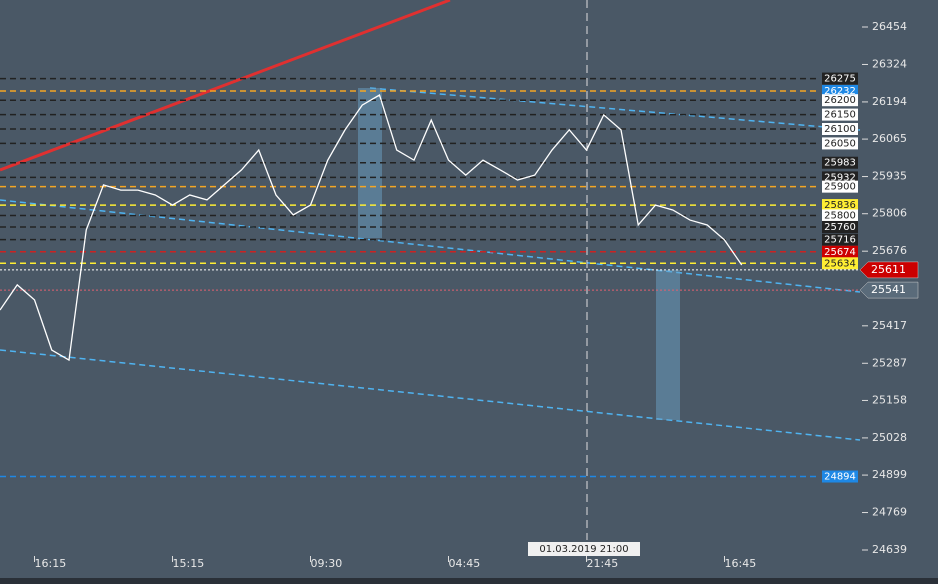 The width and height of the screenshot is (938, 584). Describe the element at coordinates (889, 213) in the screenshot. I see `y-tick-label: 25806` at that location.